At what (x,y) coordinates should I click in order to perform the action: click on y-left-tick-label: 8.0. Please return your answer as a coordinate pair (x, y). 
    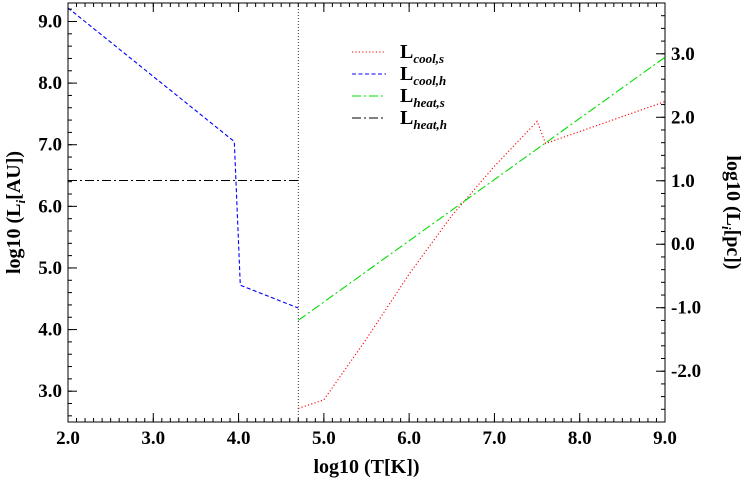
    Looking at the image, I should click on (50, 83).